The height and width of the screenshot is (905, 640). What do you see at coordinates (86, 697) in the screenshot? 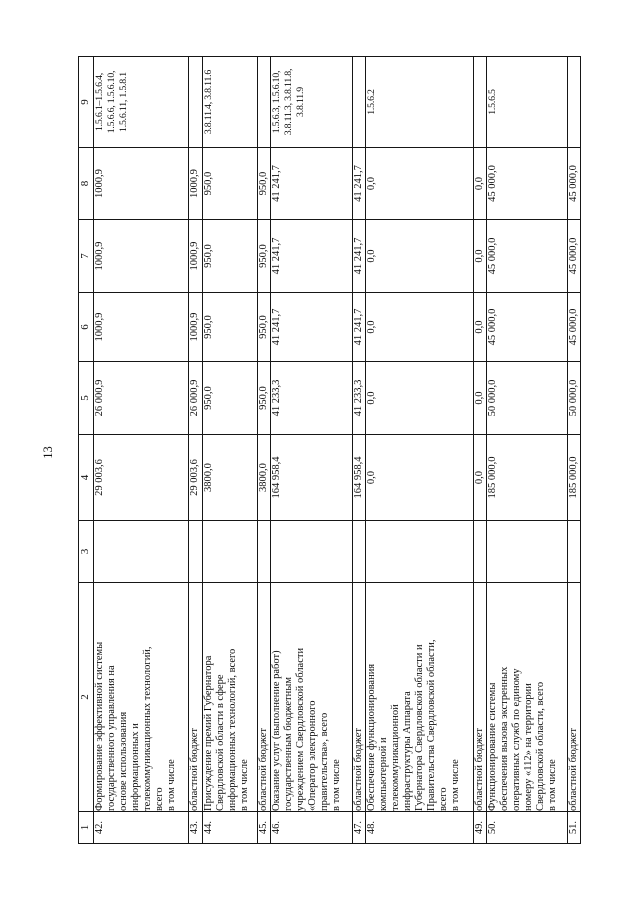
I see `column-header: 2` at bounding box center [86, 697].